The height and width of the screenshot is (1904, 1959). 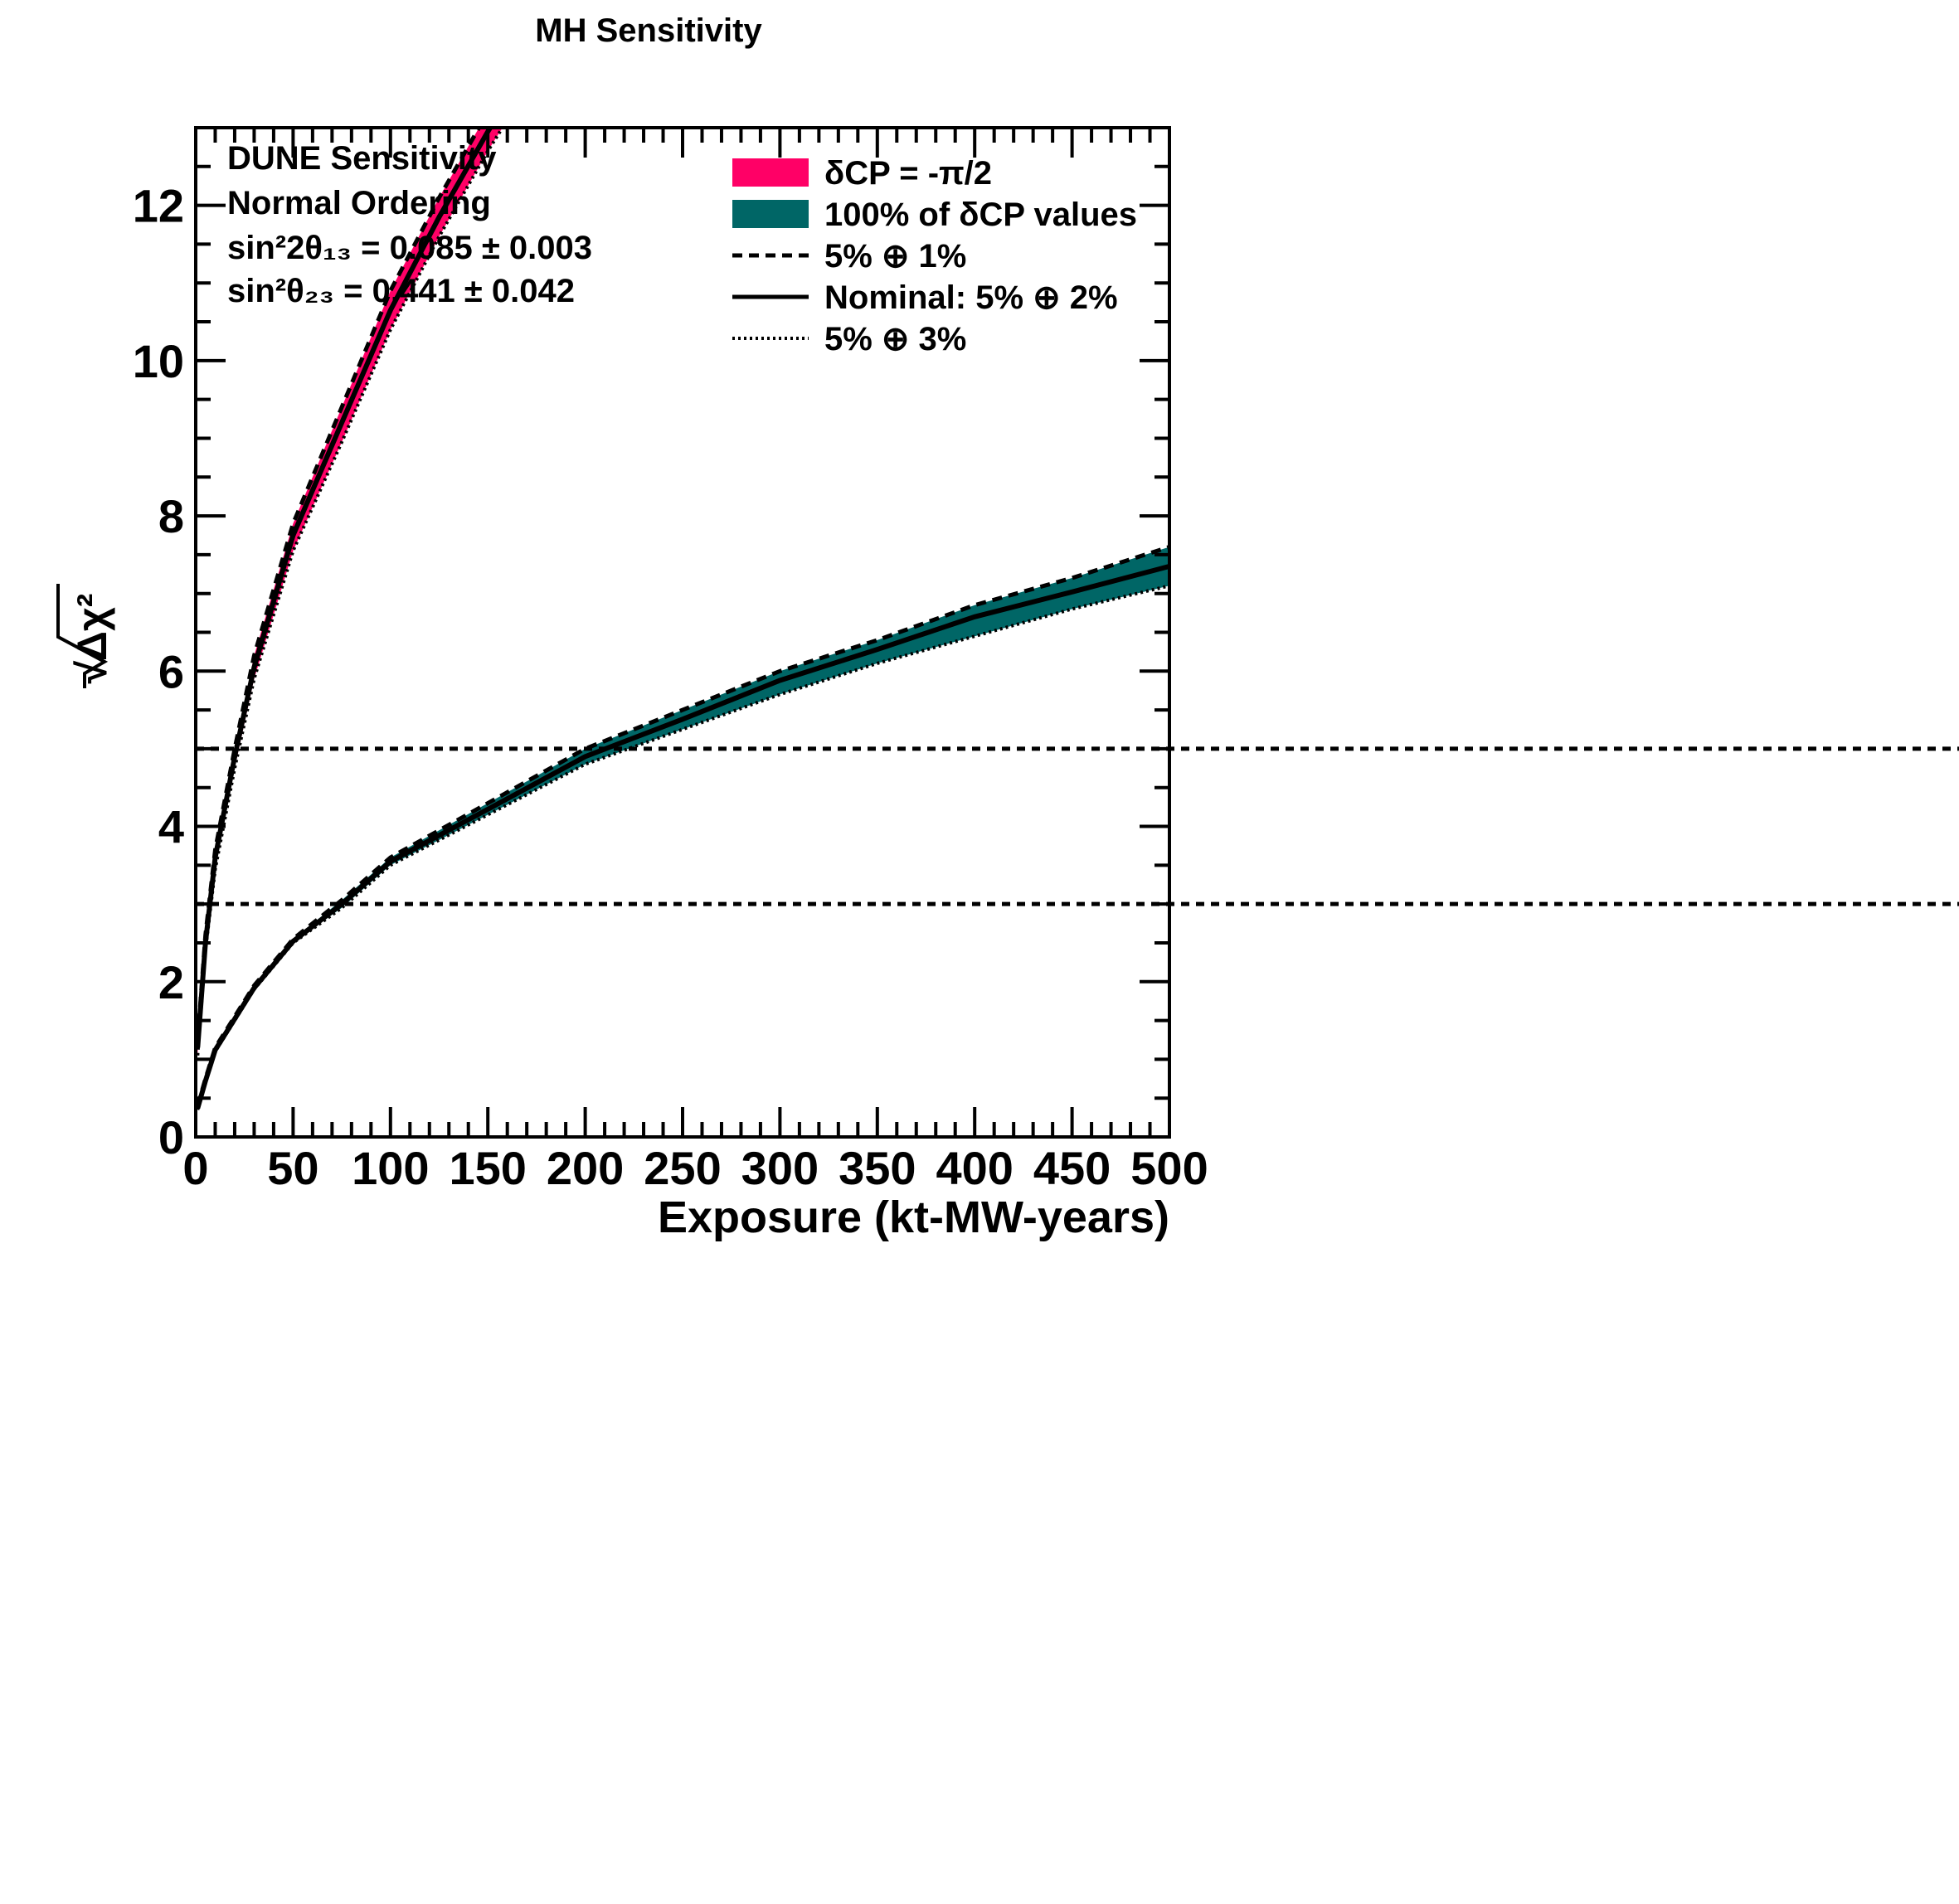 I want to click on sqrt-radical-icon, so click(x=83, y=636).